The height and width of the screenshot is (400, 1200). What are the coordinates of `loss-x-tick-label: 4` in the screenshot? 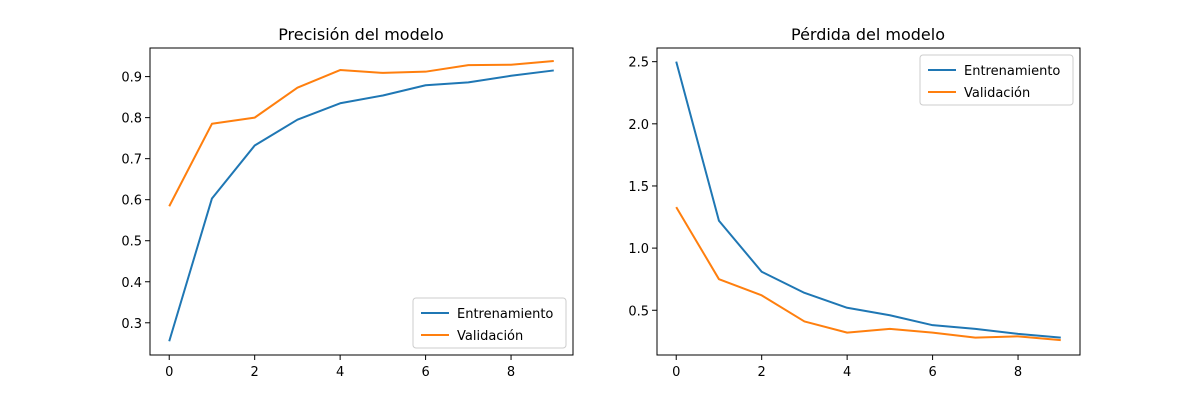 It's located at (847, 372).